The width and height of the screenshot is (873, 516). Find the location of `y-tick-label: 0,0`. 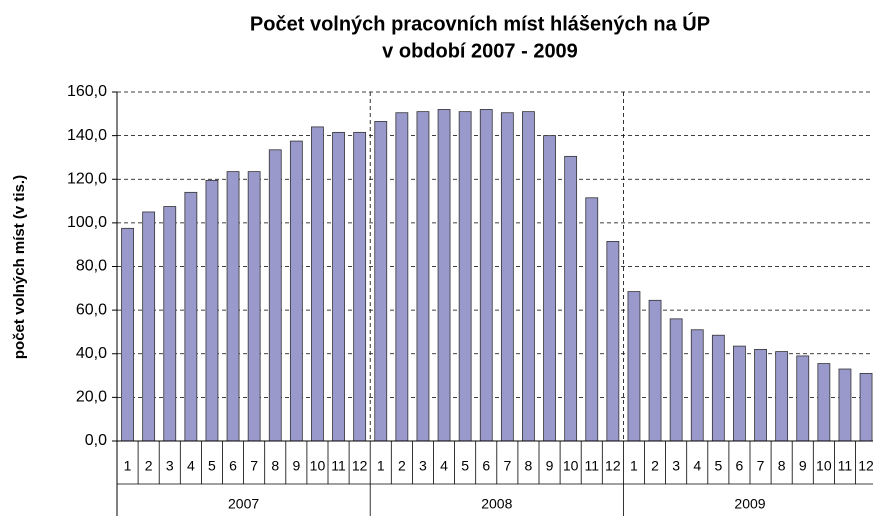

y-tick-label: 0,0 is located at coordinates (96, 440).